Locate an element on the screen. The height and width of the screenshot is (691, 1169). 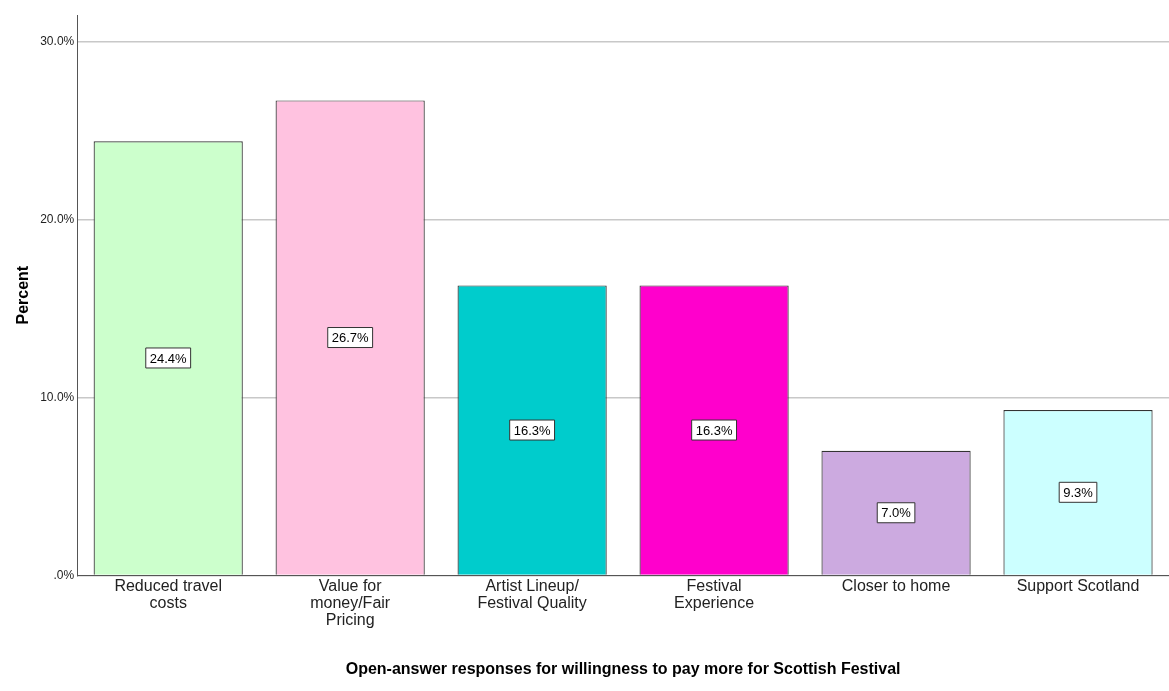
data-label: 7.0% is located at coordinates (896, 513).